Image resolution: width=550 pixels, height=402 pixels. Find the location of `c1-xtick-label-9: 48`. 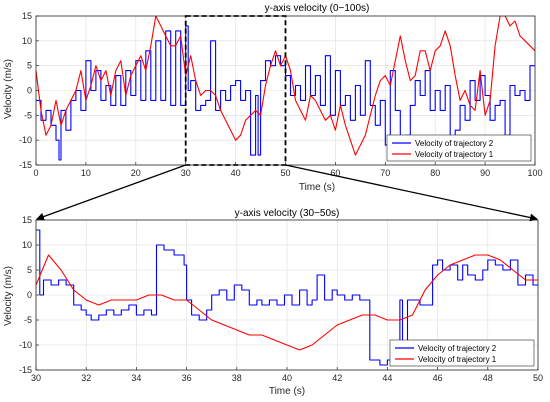

c1-xtick-label-9: 48 is located at coordinates (488, 378).